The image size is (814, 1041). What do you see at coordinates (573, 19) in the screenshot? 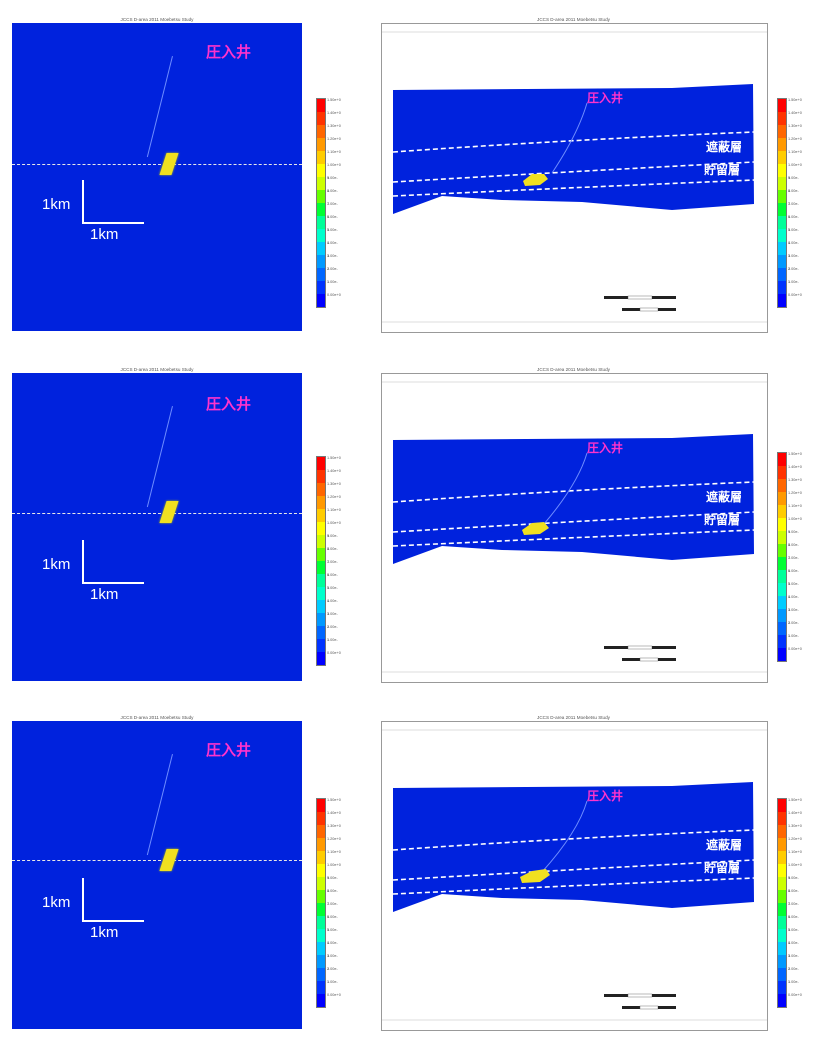
I see `section-title-line1: JCCS D-area 2011 Moebetsu Study` at bounding box center [573, 19].